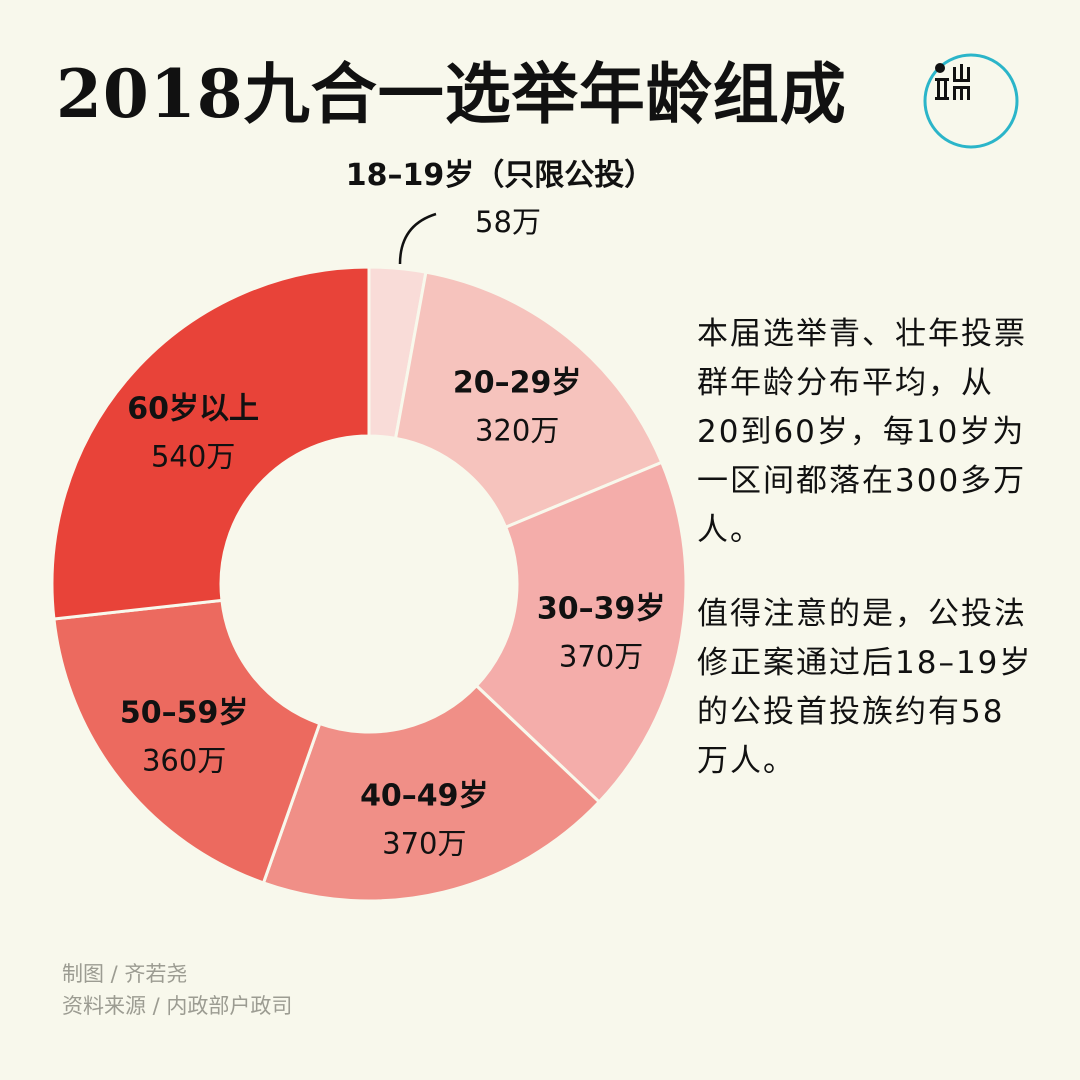 The height and width of the screenshot is (1080, 1080). I want to click on slice-value-50-59: 360万, so click(184, 761).